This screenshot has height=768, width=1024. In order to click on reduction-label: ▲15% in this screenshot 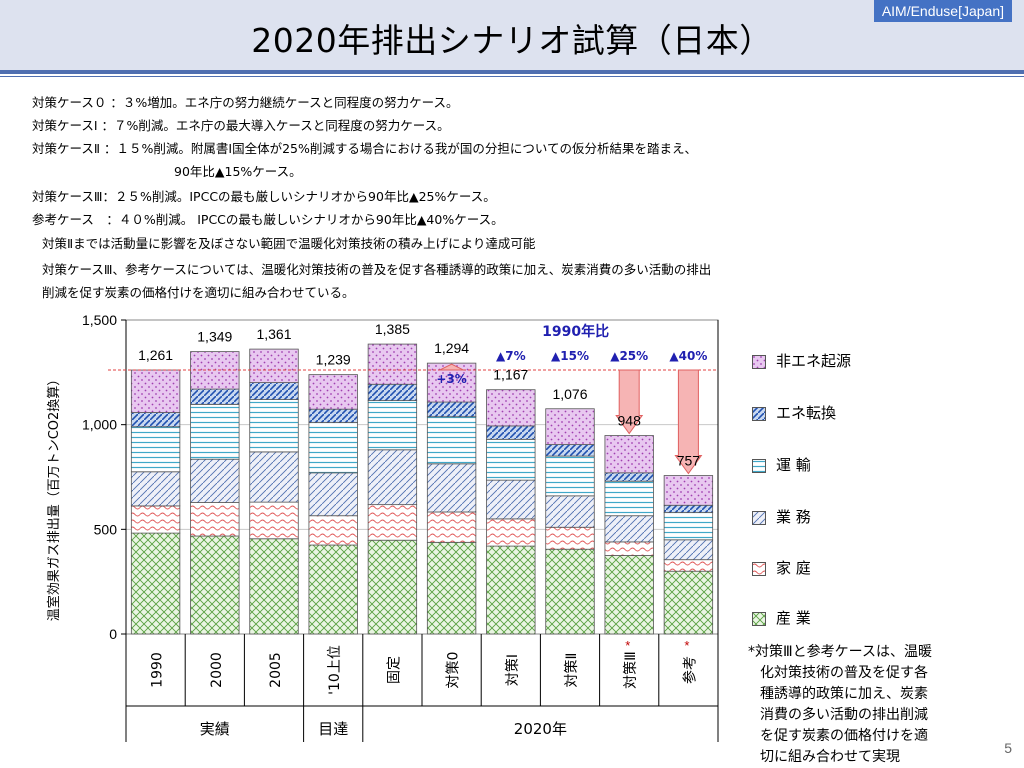, I will do `click(570, 356)`.